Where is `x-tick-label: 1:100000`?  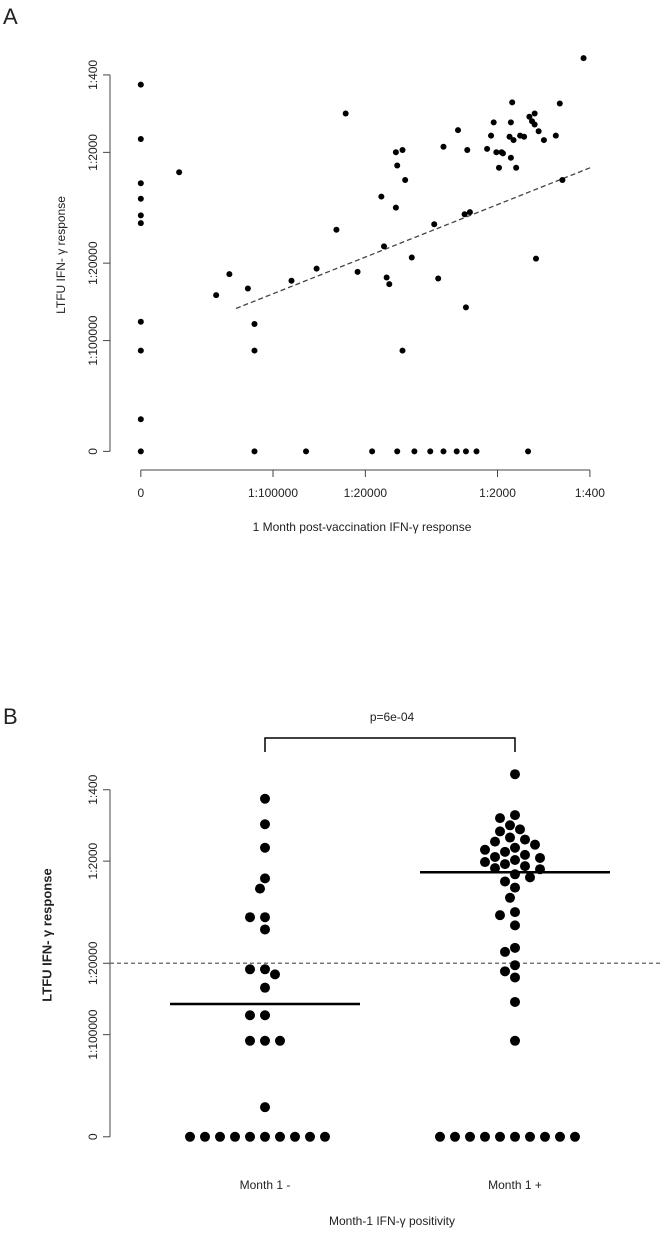 x-tick-label: 1:100000 is located at coordinates (273, 493).